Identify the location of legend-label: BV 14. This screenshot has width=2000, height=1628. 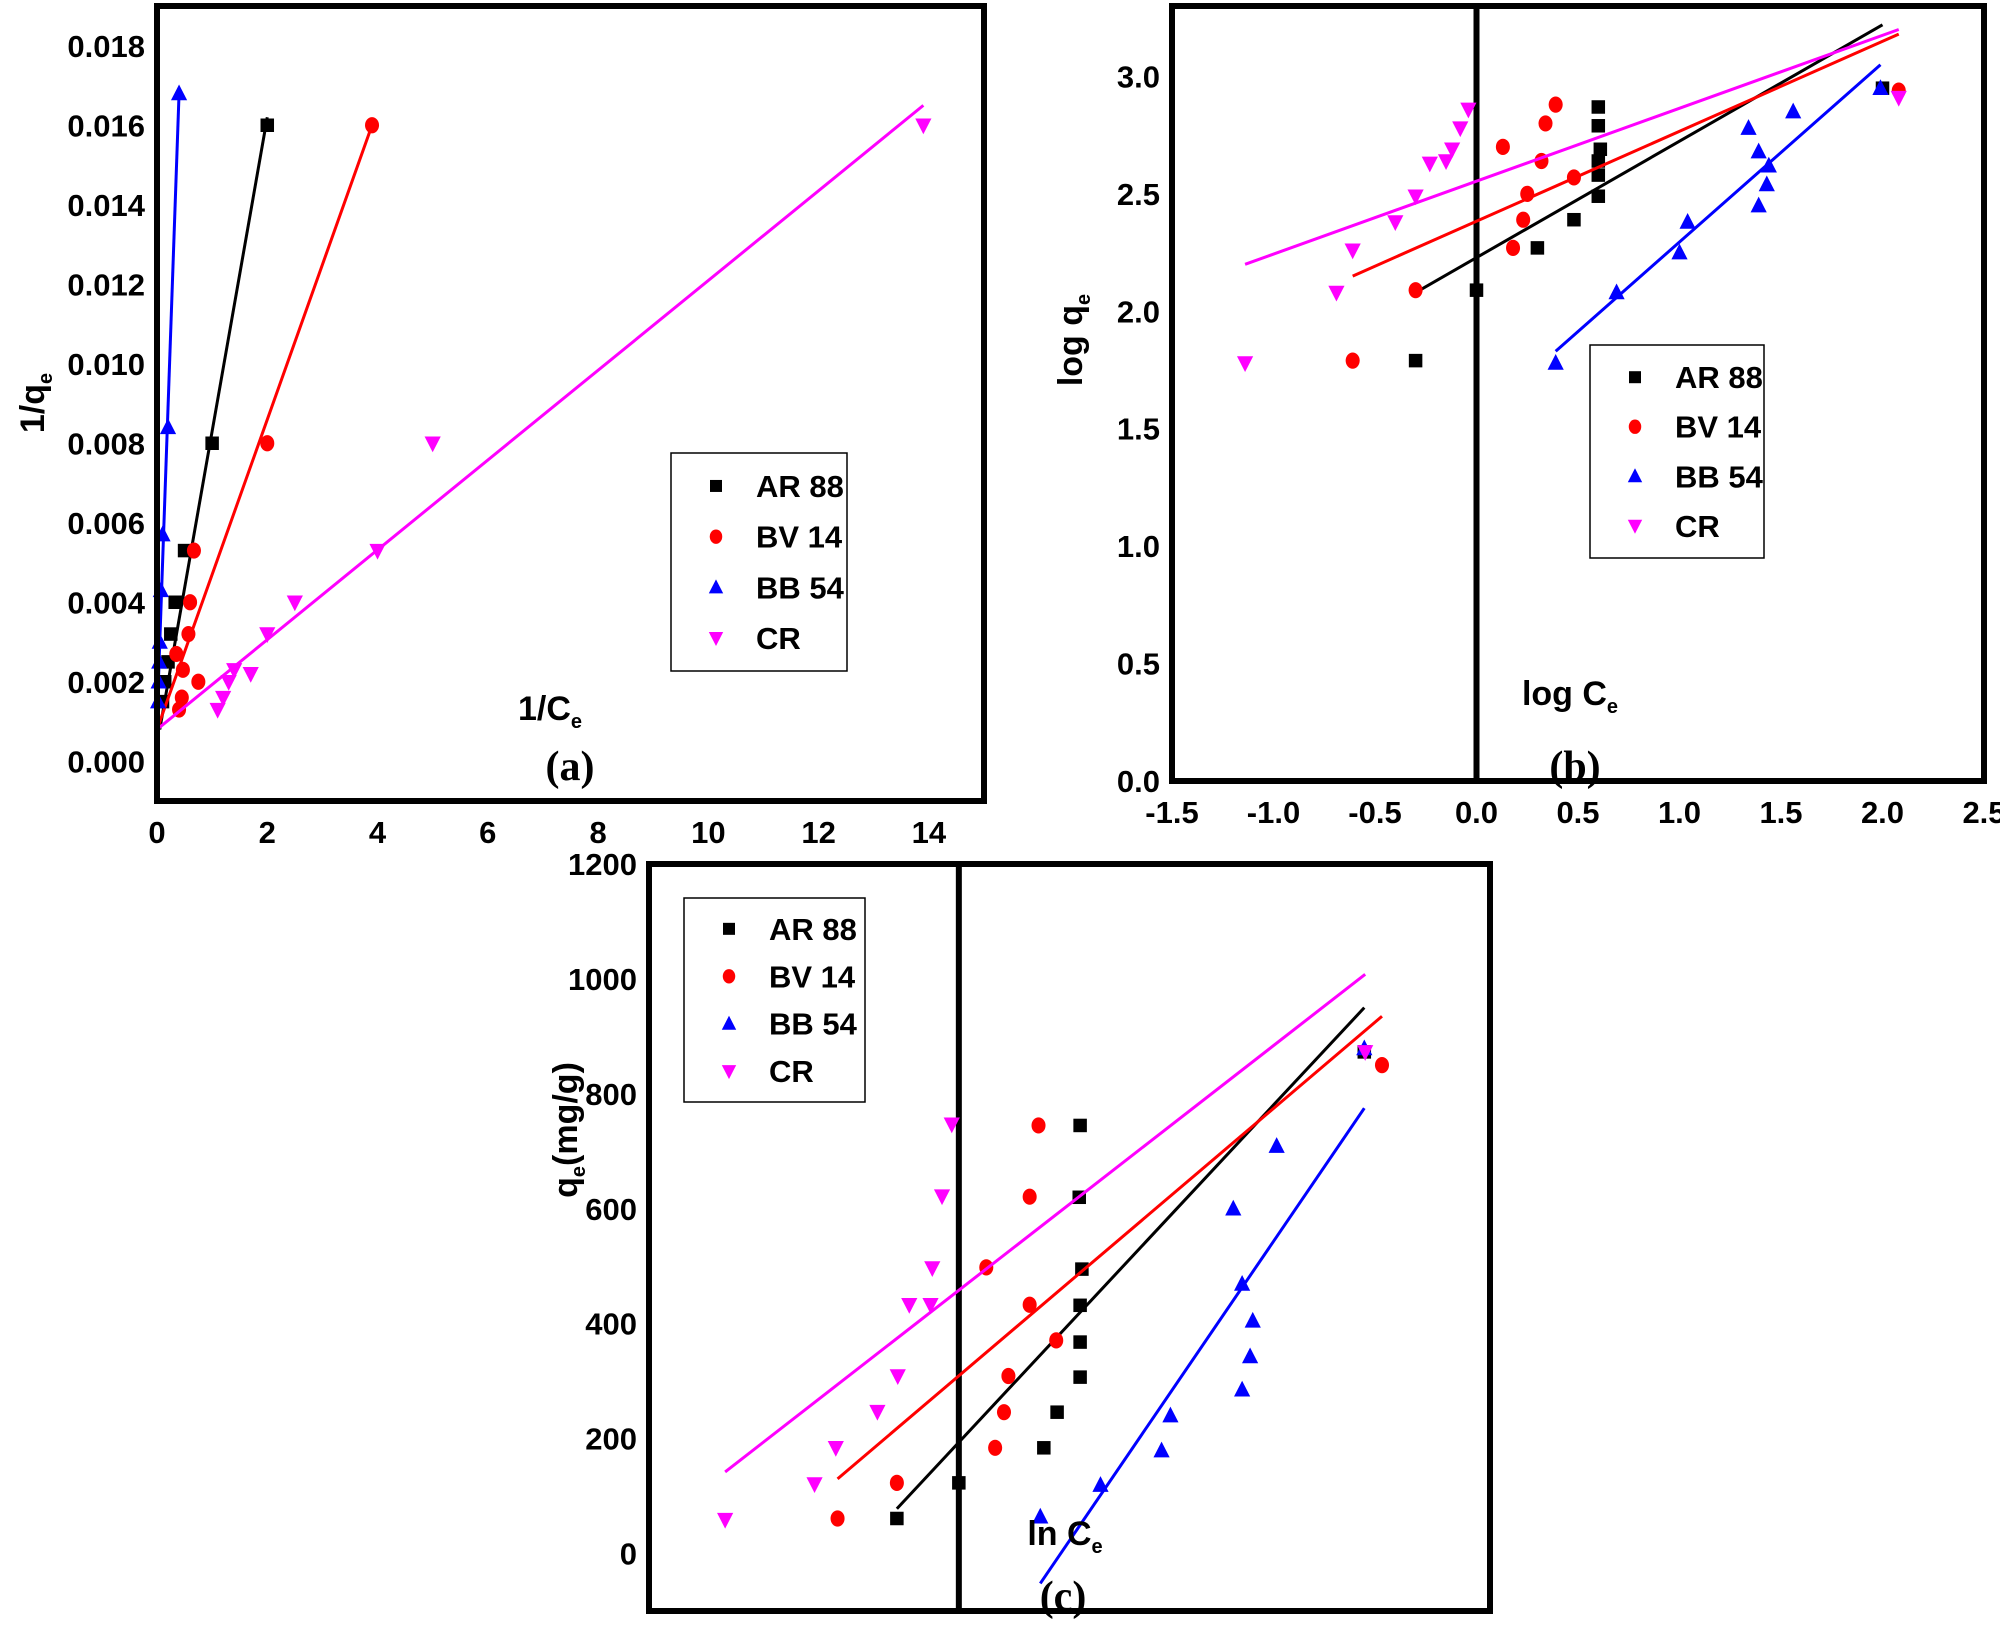
(1718, 427).